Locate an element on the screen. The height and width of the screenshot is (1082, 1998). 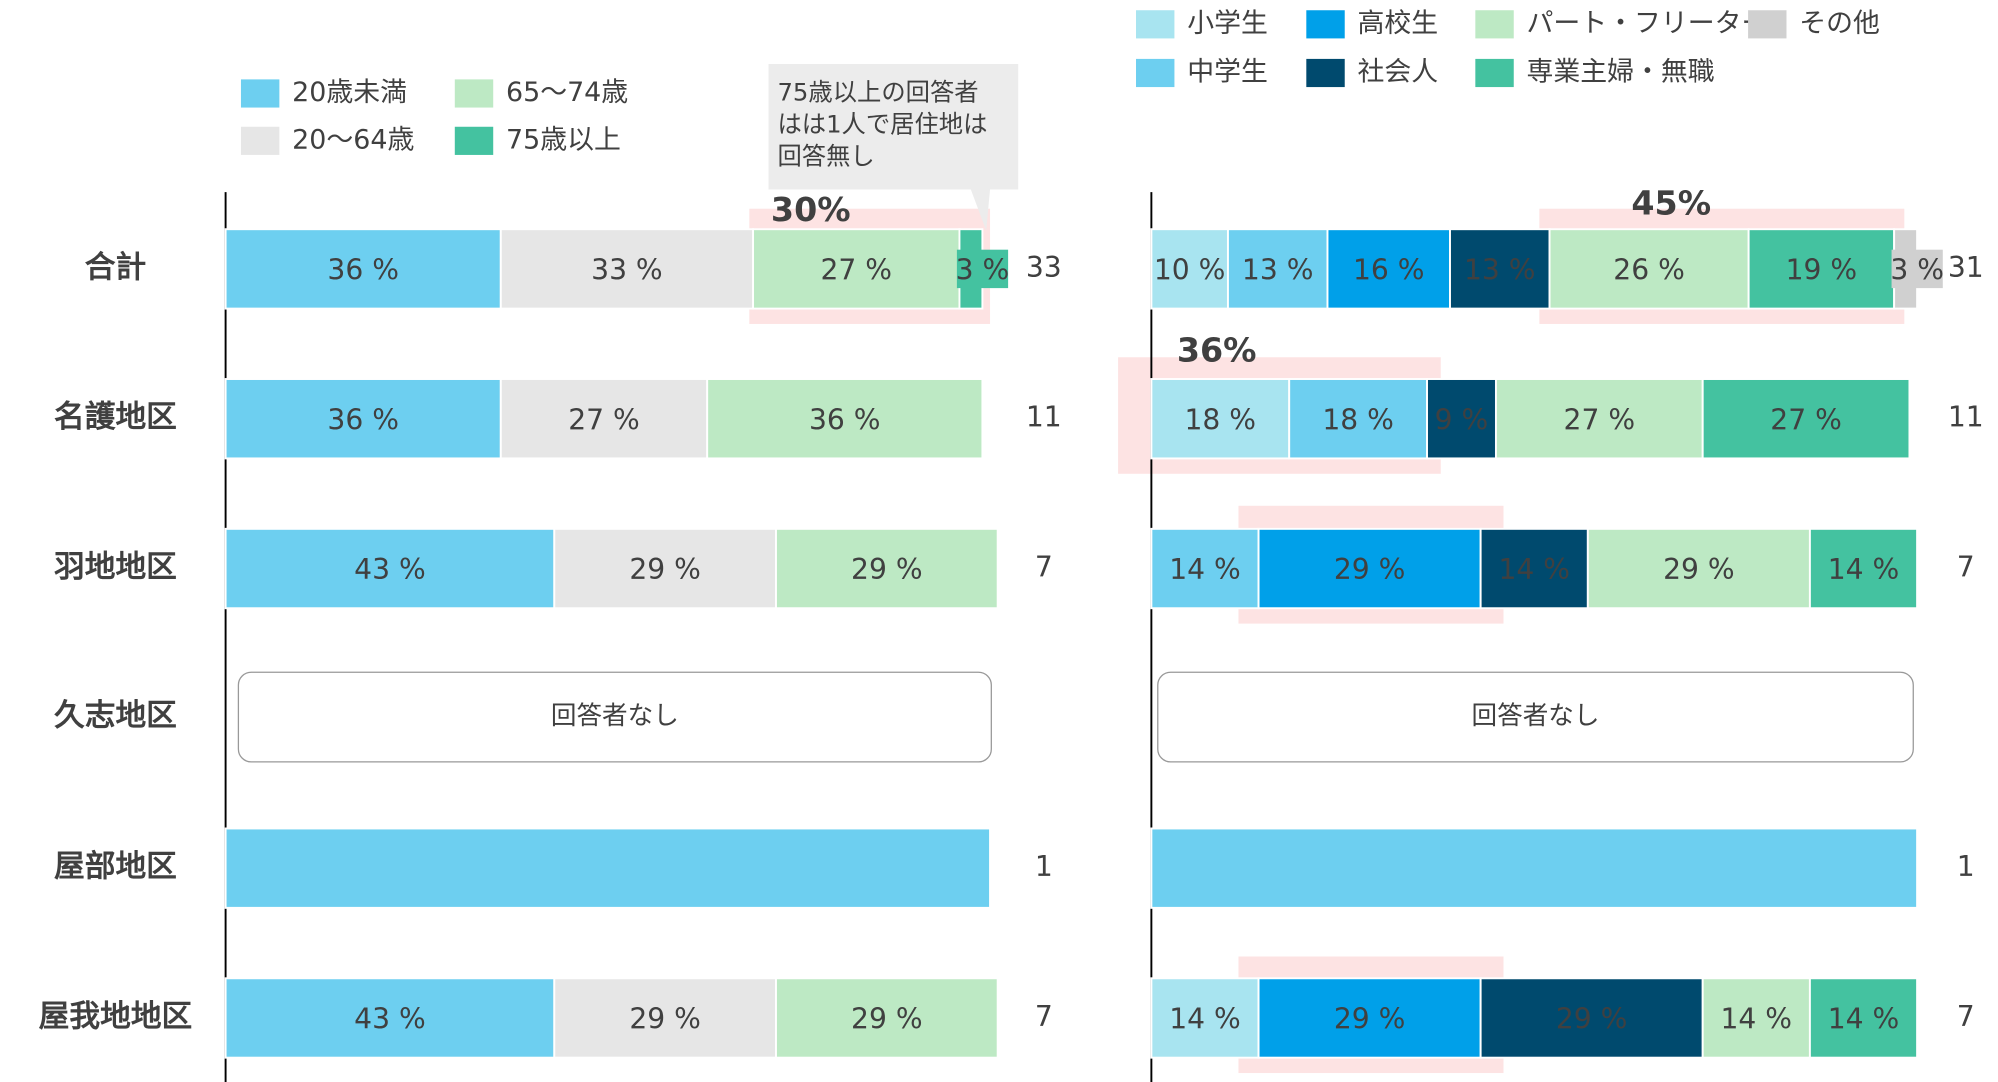
value-label: 16 % is located at coordinates (1389, 269).